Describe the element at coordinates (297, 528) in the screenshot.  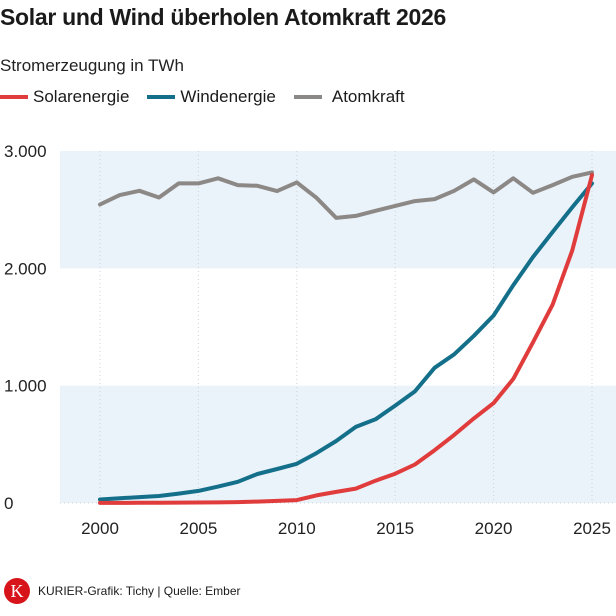
I see `x-tick-label: 2010` at that location.